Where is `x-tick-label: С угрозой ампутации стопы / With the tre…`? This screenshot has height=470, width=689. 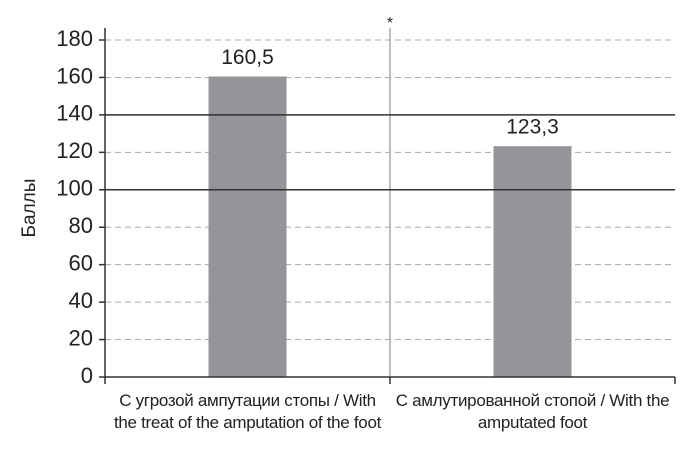 x-tick-label: С угрозой ампутации стопы / With the tre… is located at coordinates (247, 411).